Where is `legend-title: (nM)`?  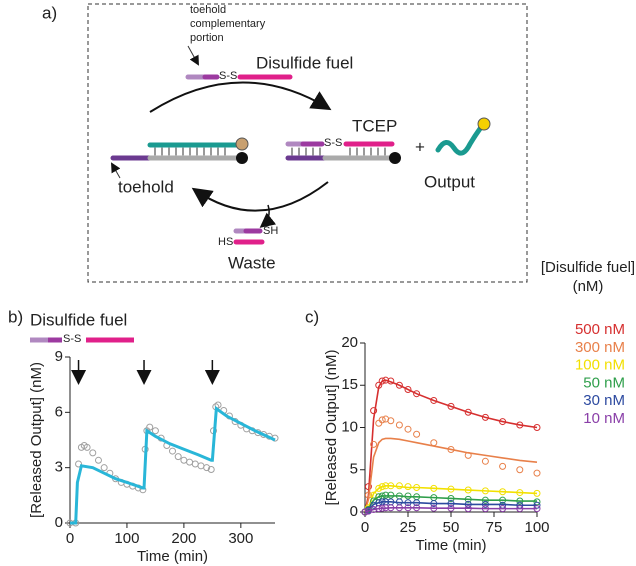
legend-title: (nM) is located at coordinates (588, 286).